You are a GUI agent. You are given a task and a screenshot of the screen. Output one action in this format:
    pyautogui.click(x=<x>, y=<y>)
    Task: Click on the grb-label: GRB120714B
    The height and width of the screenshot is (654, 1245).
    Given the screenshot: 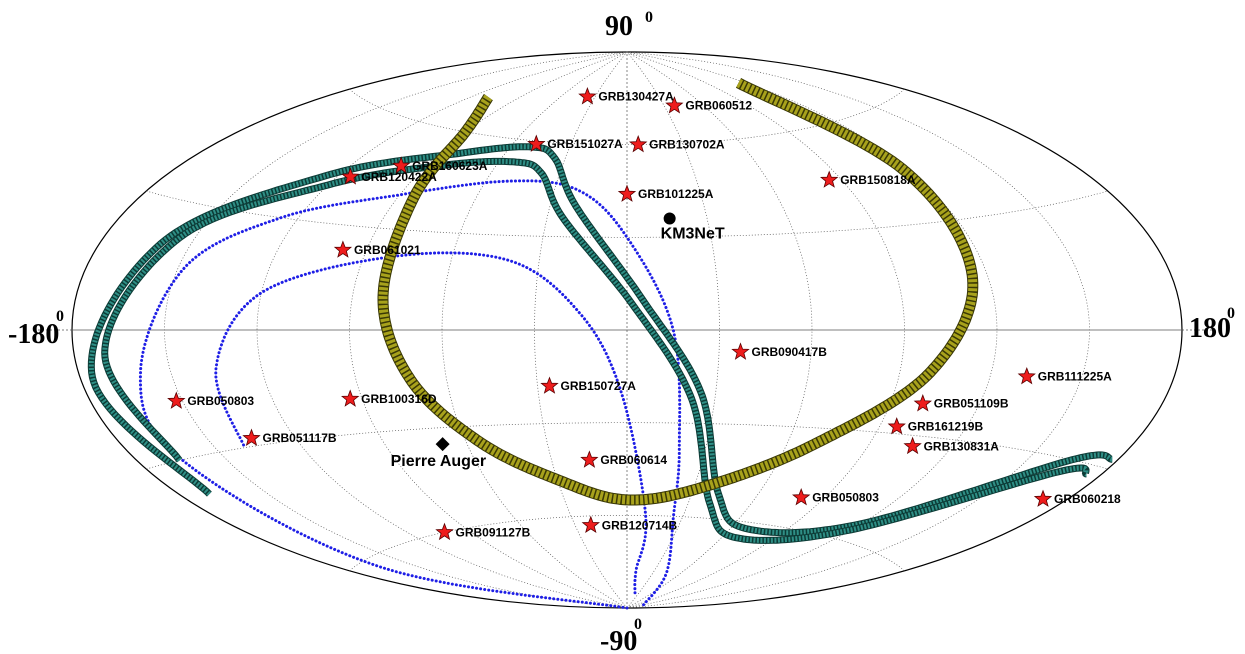 What is the action you would take?
    pyautogui.click(x=640, y=525)
    